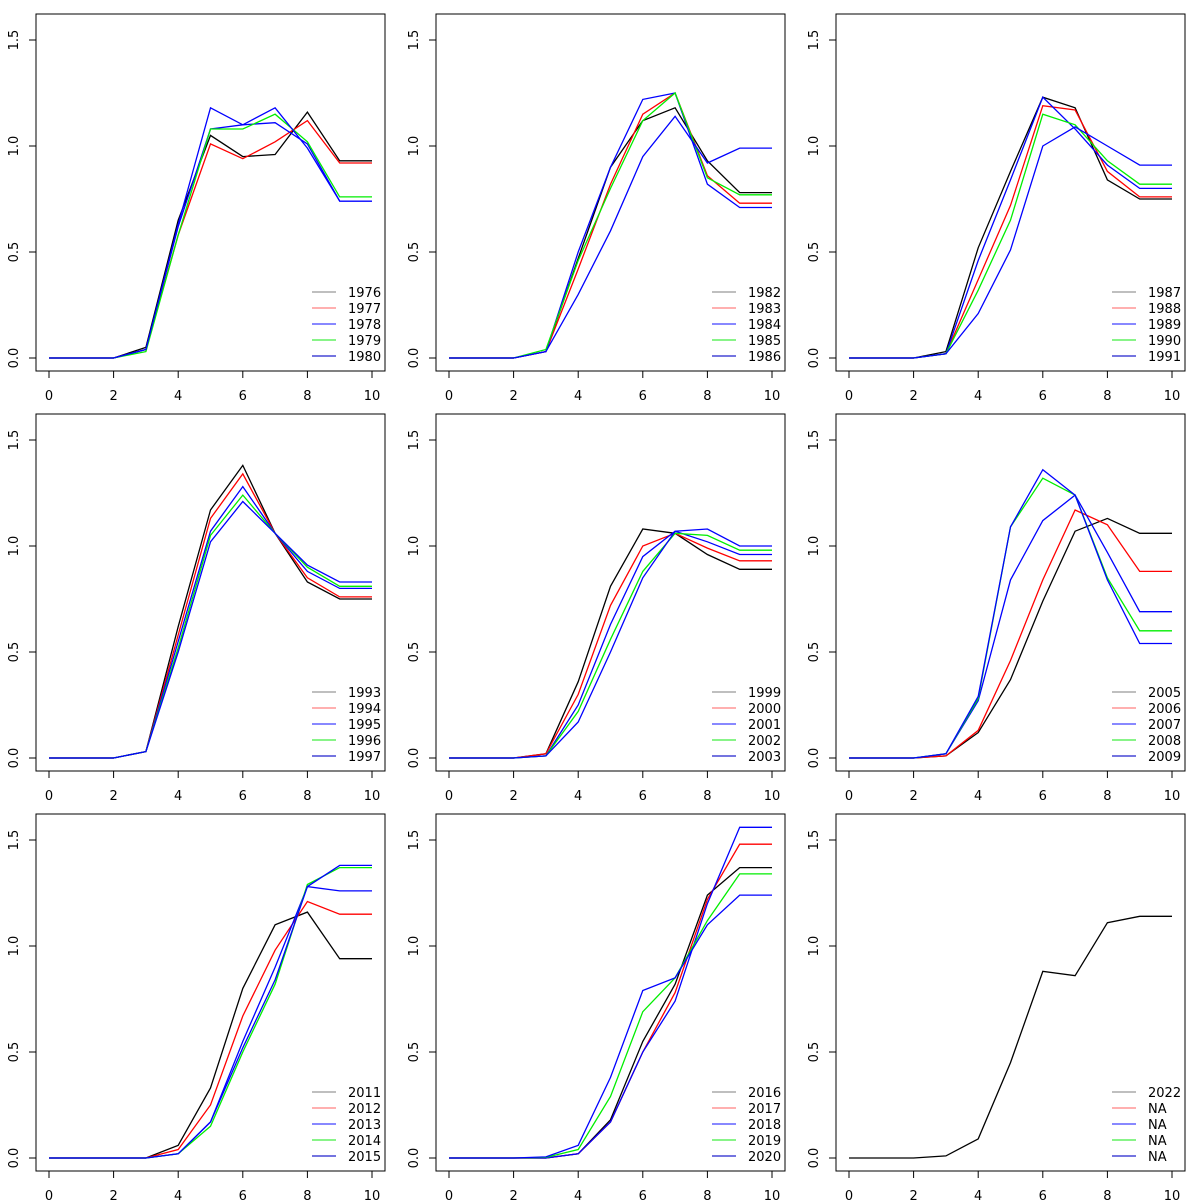 The height and width of the screenshot is (1200, 1200). What do you see at coordinates (764, 709) in the screenshot?
I see `legend-label: 2000` at bounding box center [764, 709].